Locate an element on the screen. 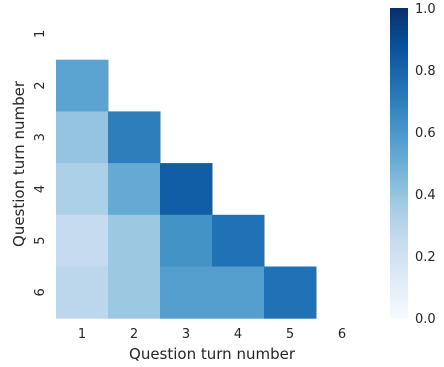  colorbar-tick-label: 1.0 is located at coordinates (425, 9).